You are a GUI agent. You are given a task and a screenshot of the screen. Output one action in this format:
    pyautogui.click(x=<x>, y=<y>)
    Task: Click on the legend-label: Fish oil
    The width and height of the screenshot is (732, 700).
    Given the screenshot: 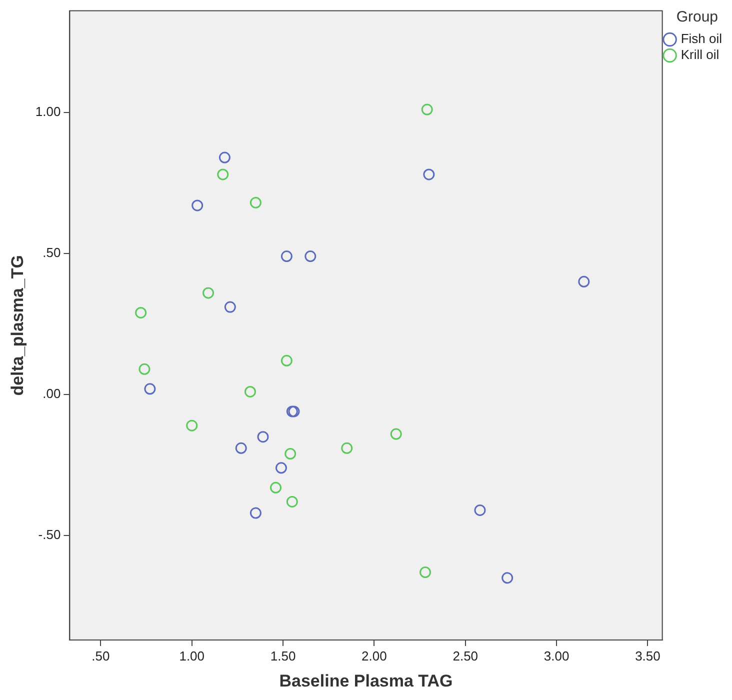 What is the action you would take?
    pyautogui.click(x=701, y=38)
    